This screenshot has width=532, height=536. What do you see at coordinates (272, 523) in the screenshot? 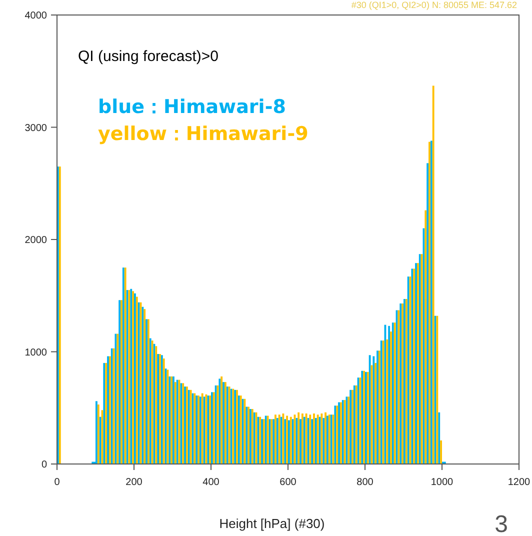
I see `x-axis-title: Height [hPa] (#30)` at bounding box center [272, 523].